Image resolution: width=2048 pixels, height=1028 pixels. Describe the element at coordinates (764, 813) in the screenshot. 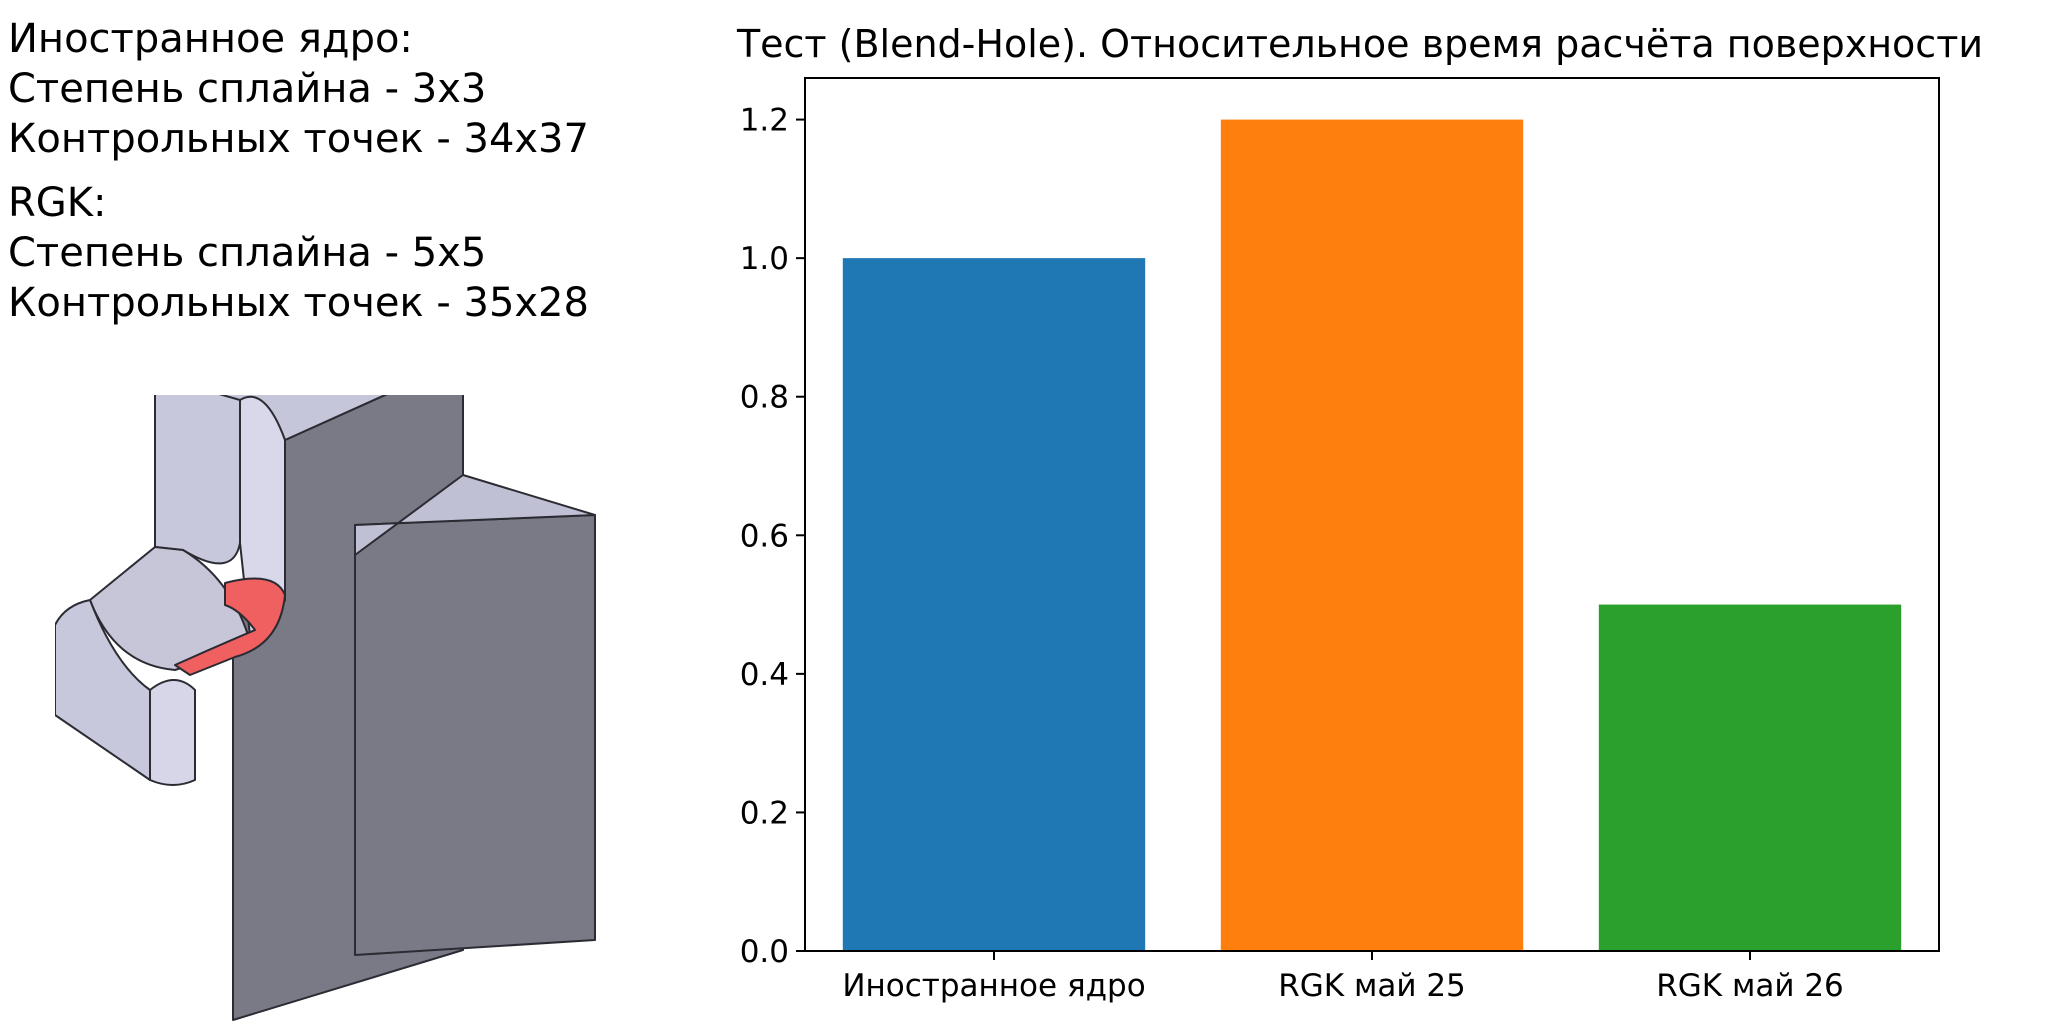

I see `y-tick-label: 0.2` at that location.